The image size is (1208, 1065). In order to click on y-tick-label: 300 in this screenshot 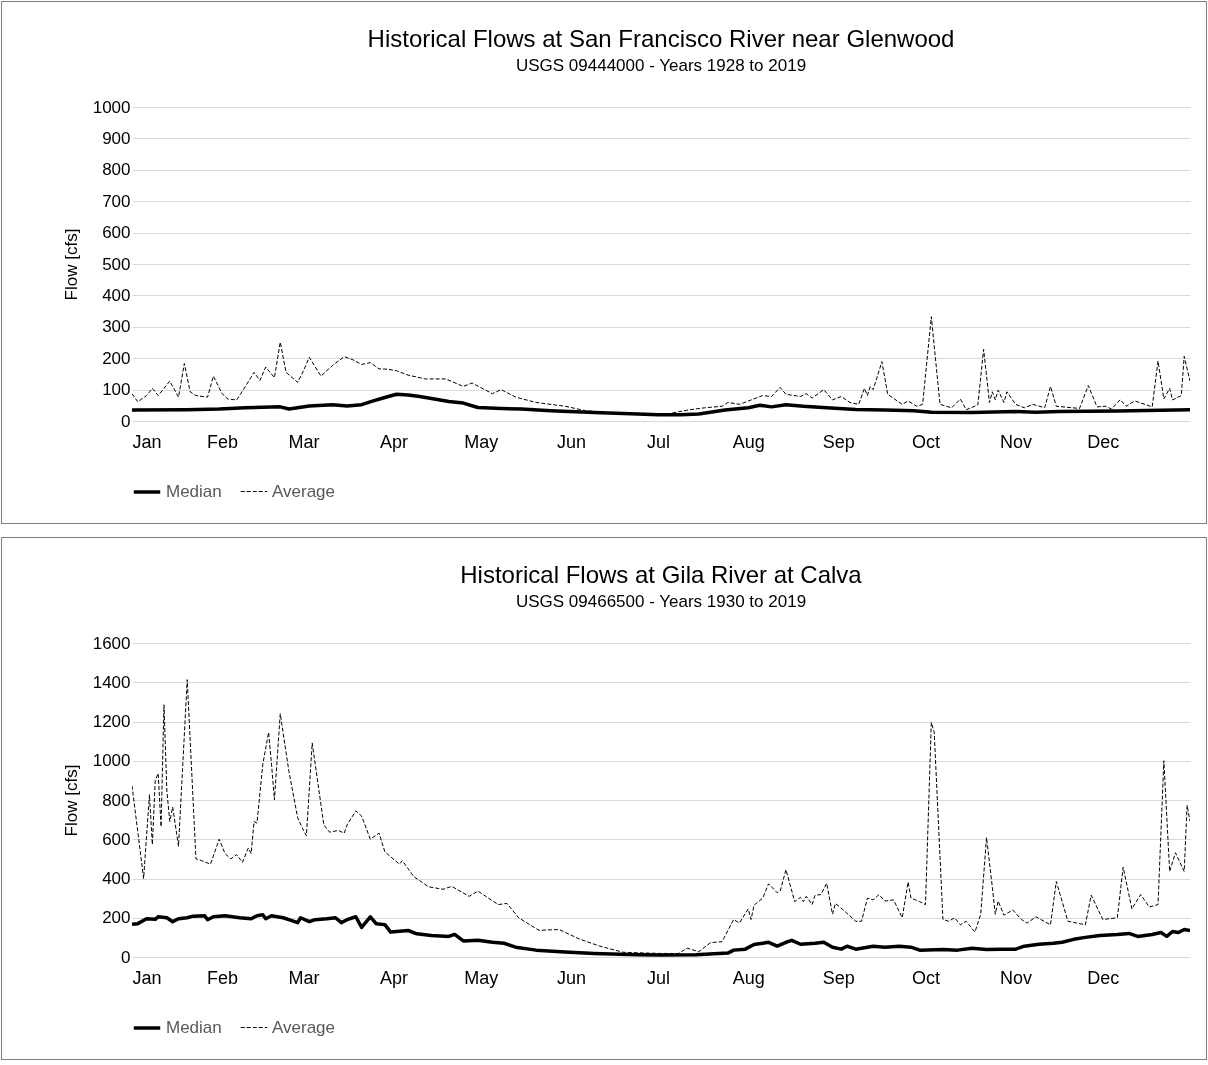, I will do `click(116, 327)`.